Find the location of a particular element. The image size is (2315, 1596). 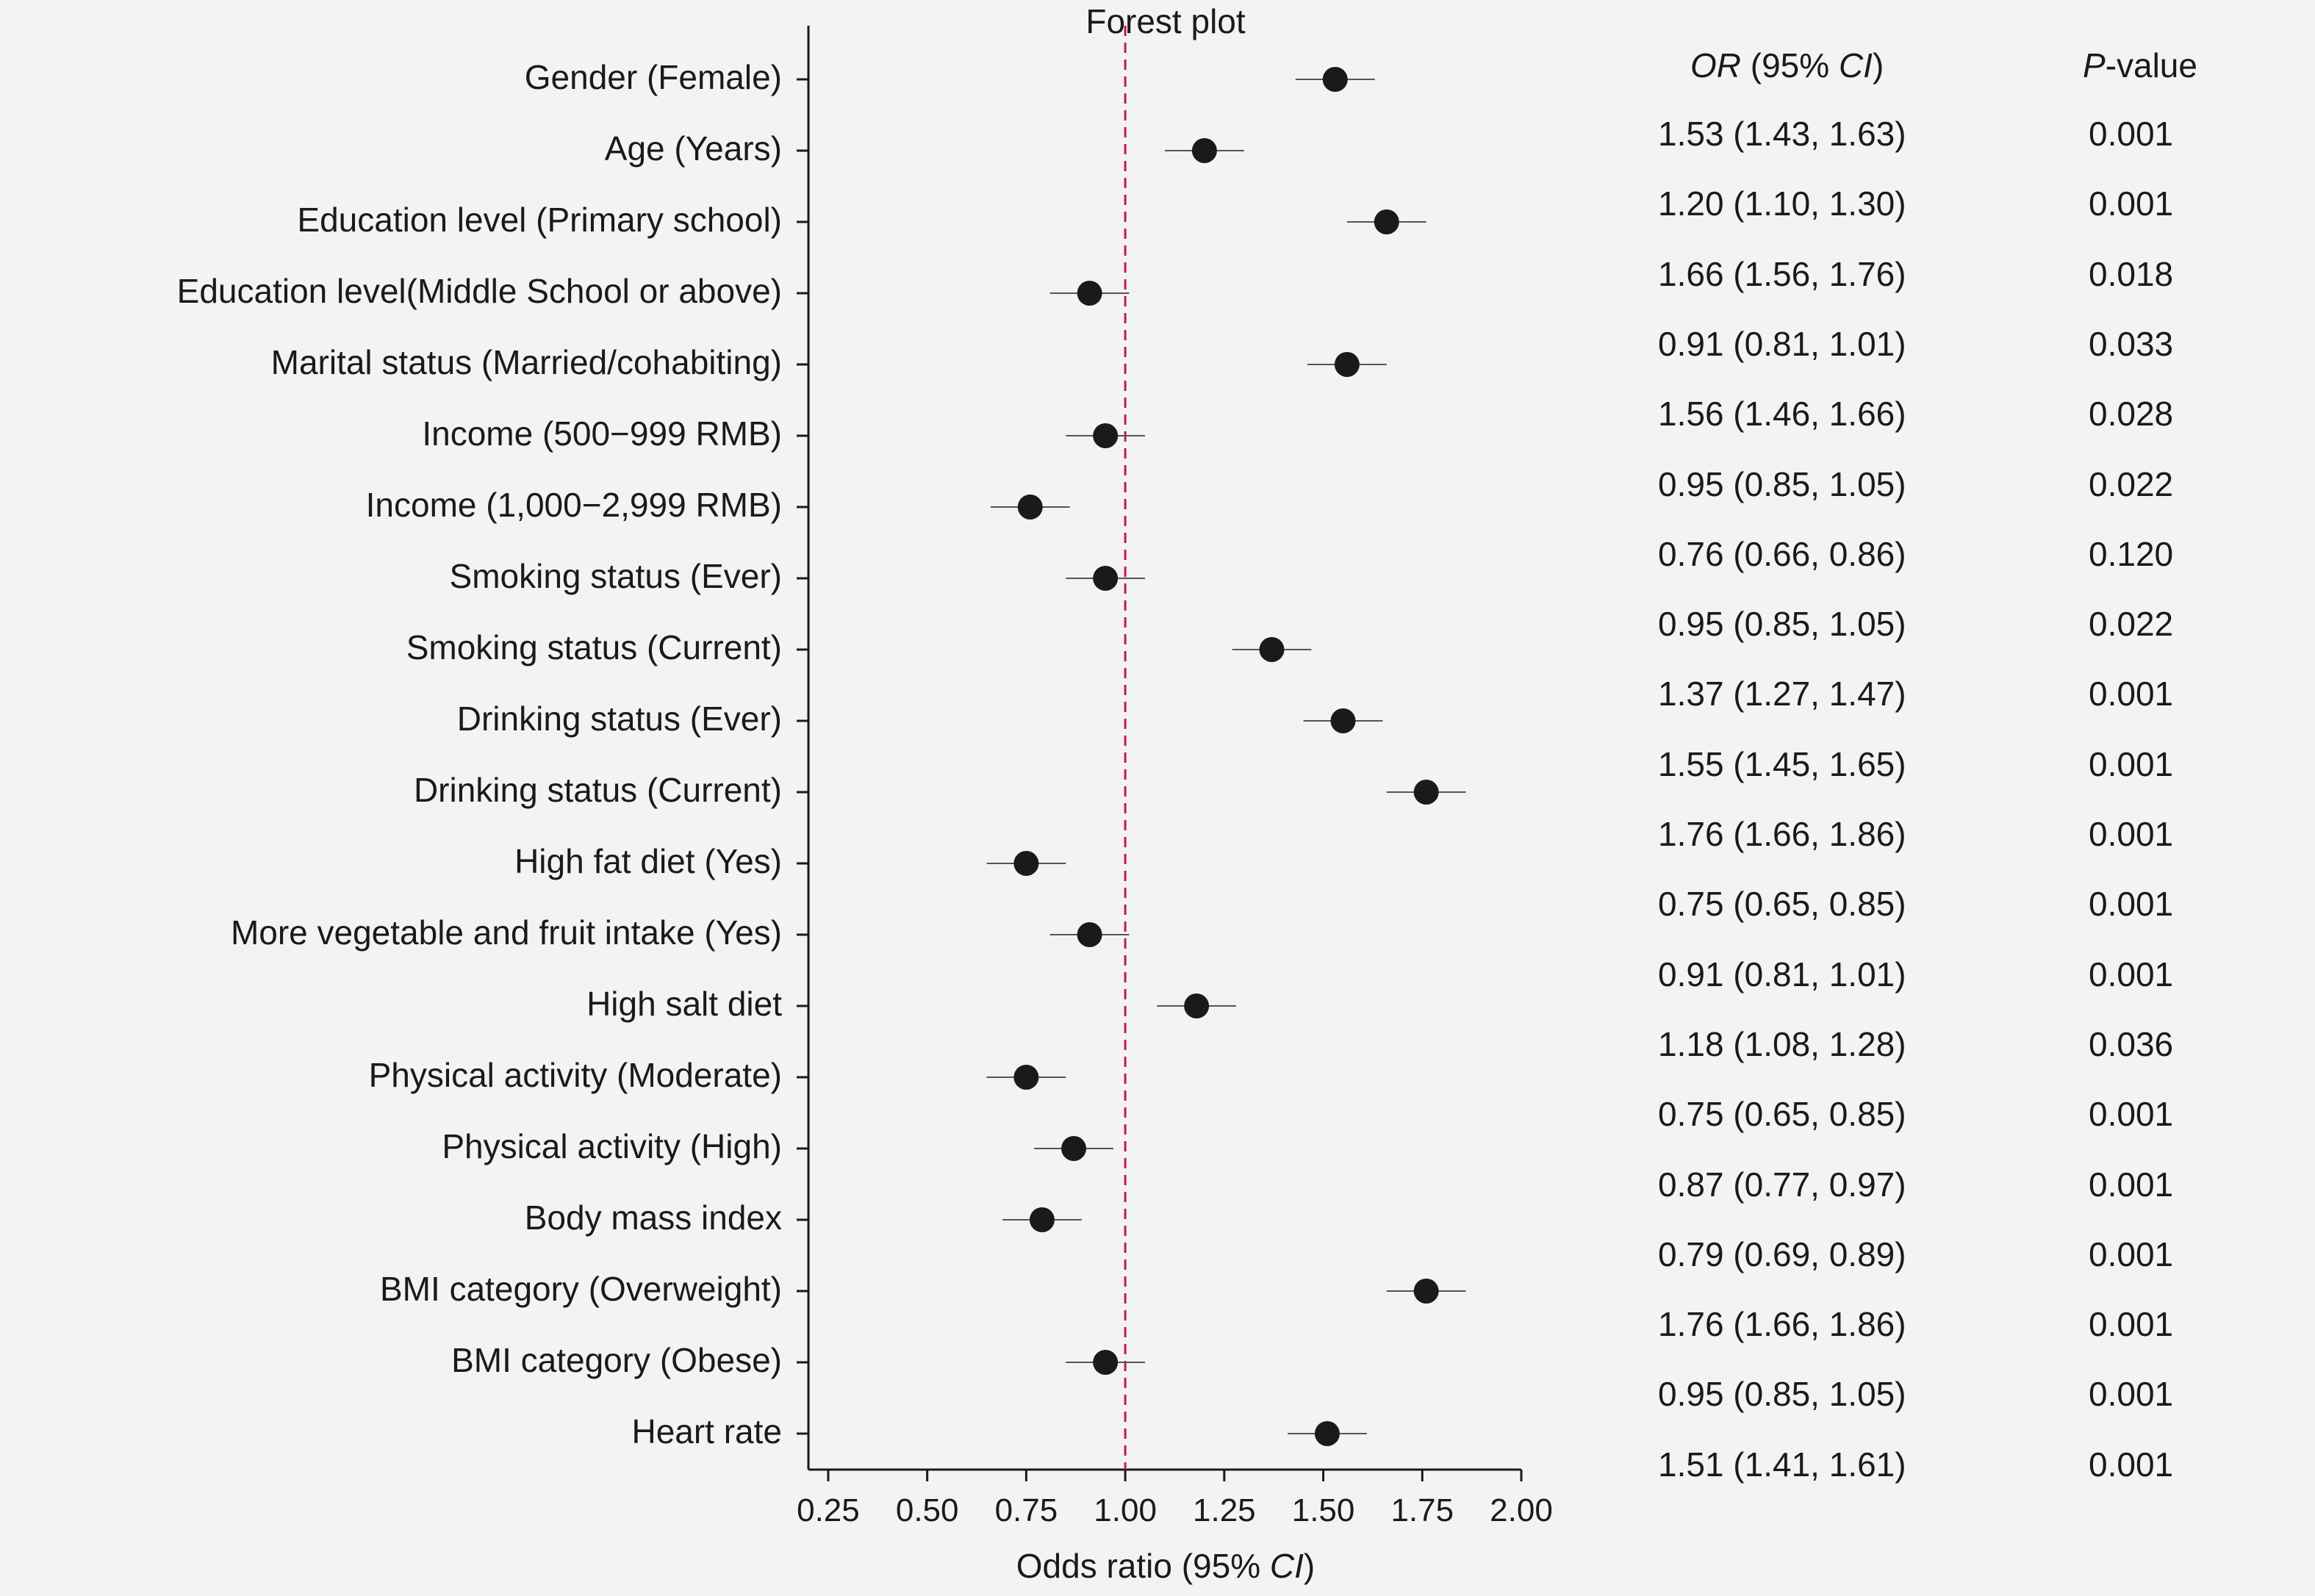

category-label: Gender (Female) is located at coordinates (653, 77).